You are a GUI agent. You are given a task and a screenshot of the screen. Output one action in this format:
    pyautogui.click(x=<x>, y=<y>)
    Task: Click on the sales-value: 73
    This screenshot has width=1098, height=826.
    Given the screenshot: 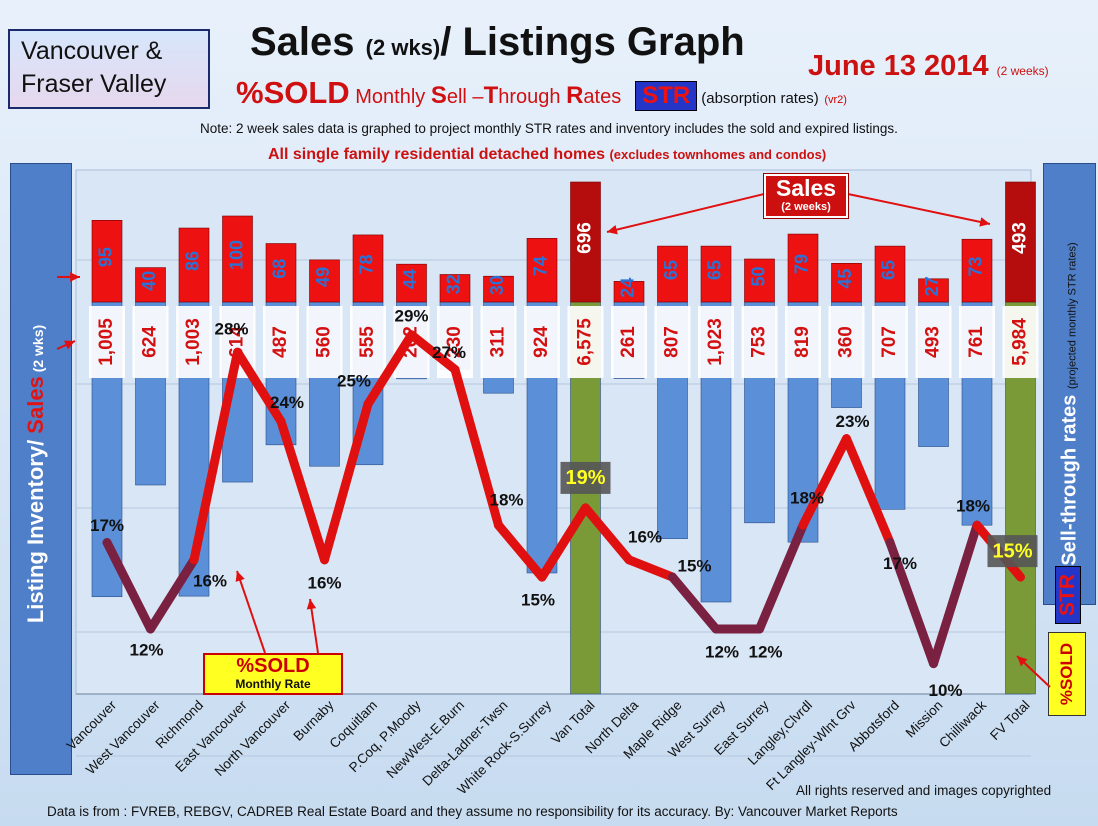 What is the action you would take?
    pyautogui.click(x=976, y=267)
    